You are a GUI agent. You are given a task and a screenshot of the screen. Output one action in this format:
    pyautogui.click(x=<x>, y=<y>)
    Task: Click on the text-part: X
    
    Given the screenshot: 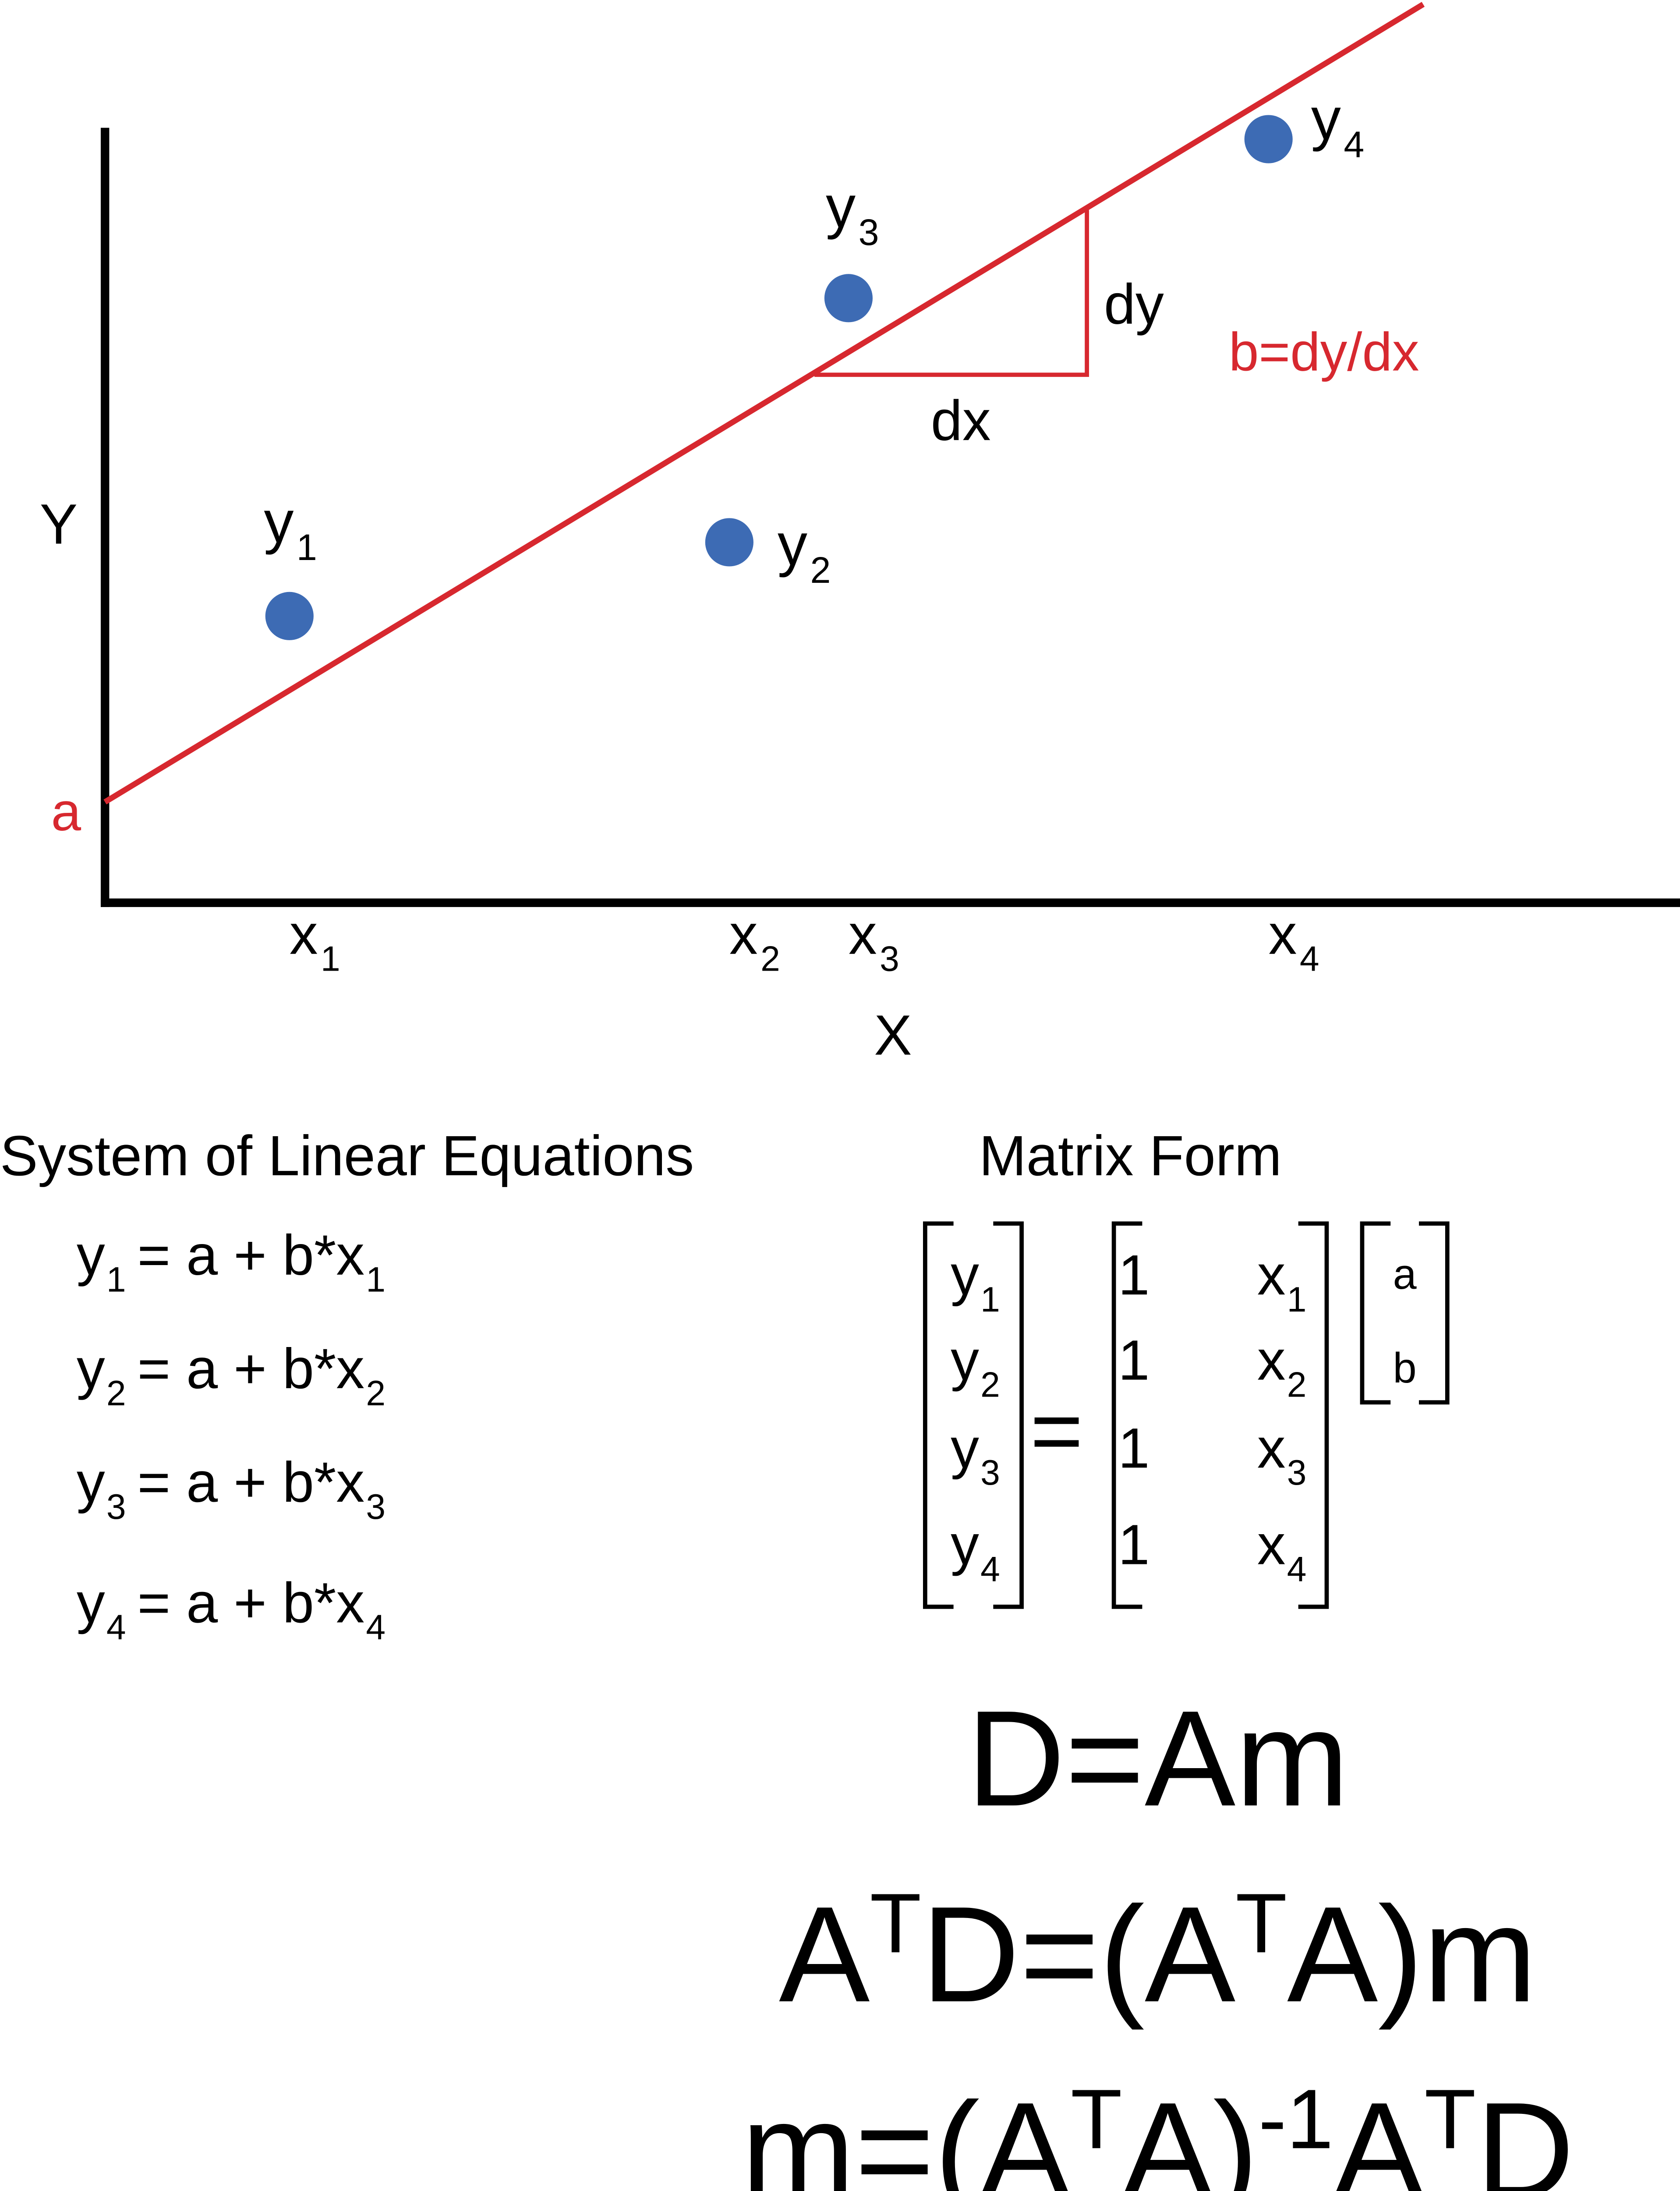 What is the action you would take?
    pyautogui.click(x=893, y=1035)
    